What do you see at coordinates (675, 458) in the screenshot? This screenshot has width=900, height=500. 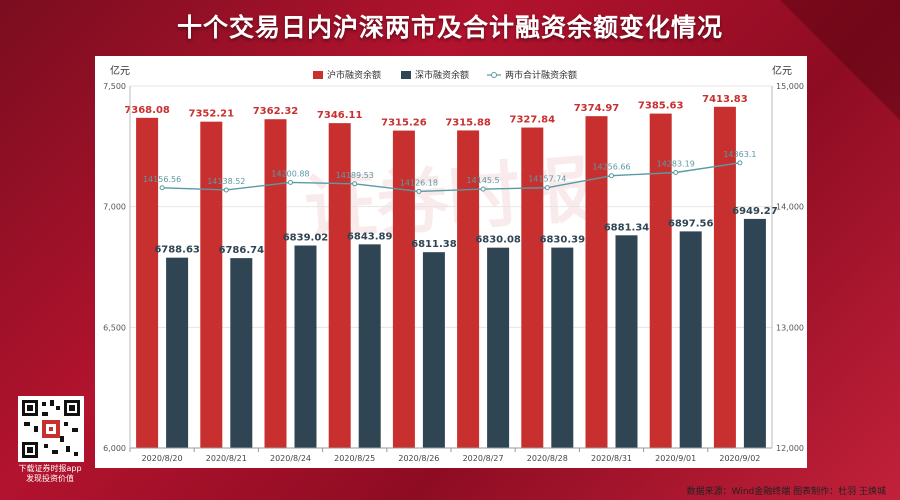 I see `x-tick-label: 2020/9/01` at bounding box center [675, 458].